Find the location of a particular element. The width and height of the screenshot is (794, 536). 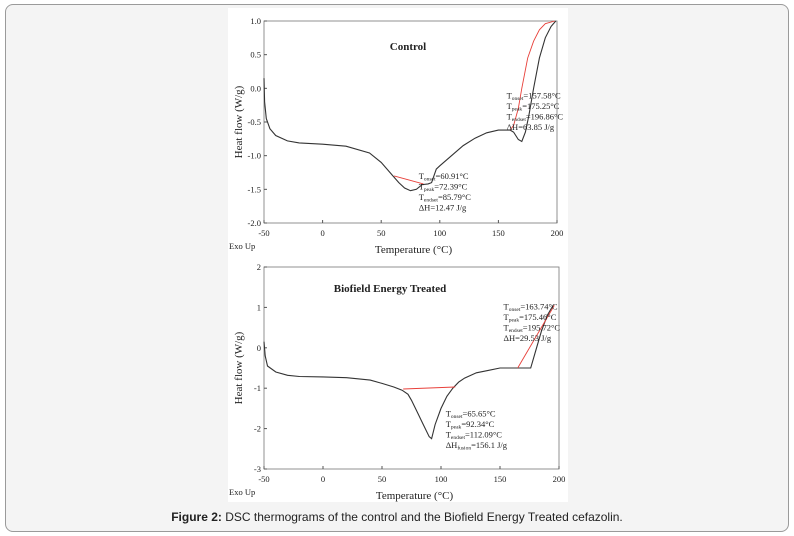

annotation-line: Tonset=60.91°C is located at coordinates (444, 177).